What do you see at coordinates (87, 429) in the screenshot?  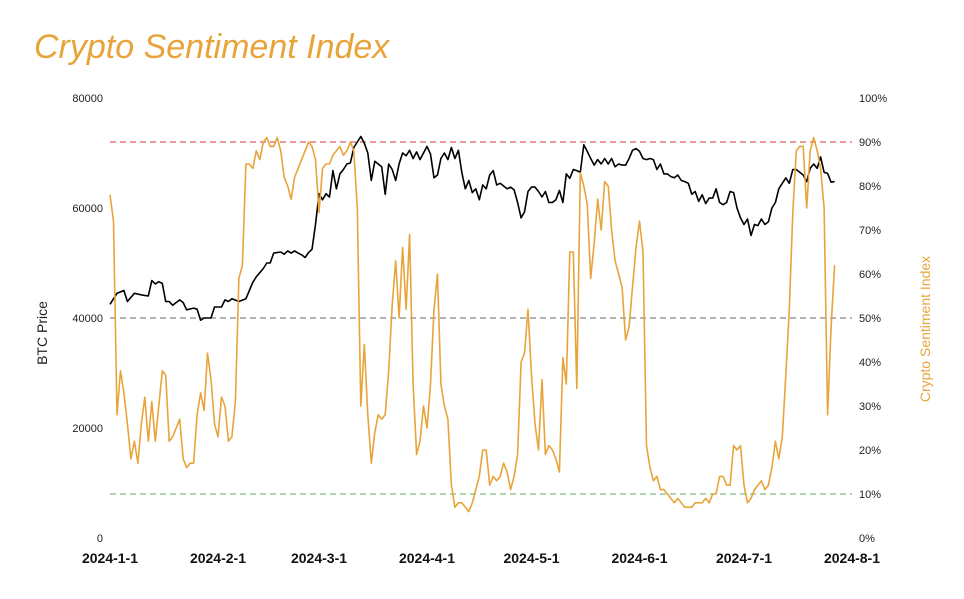 I see `y-tick-label: 20000` at bounding box center [87, 429].